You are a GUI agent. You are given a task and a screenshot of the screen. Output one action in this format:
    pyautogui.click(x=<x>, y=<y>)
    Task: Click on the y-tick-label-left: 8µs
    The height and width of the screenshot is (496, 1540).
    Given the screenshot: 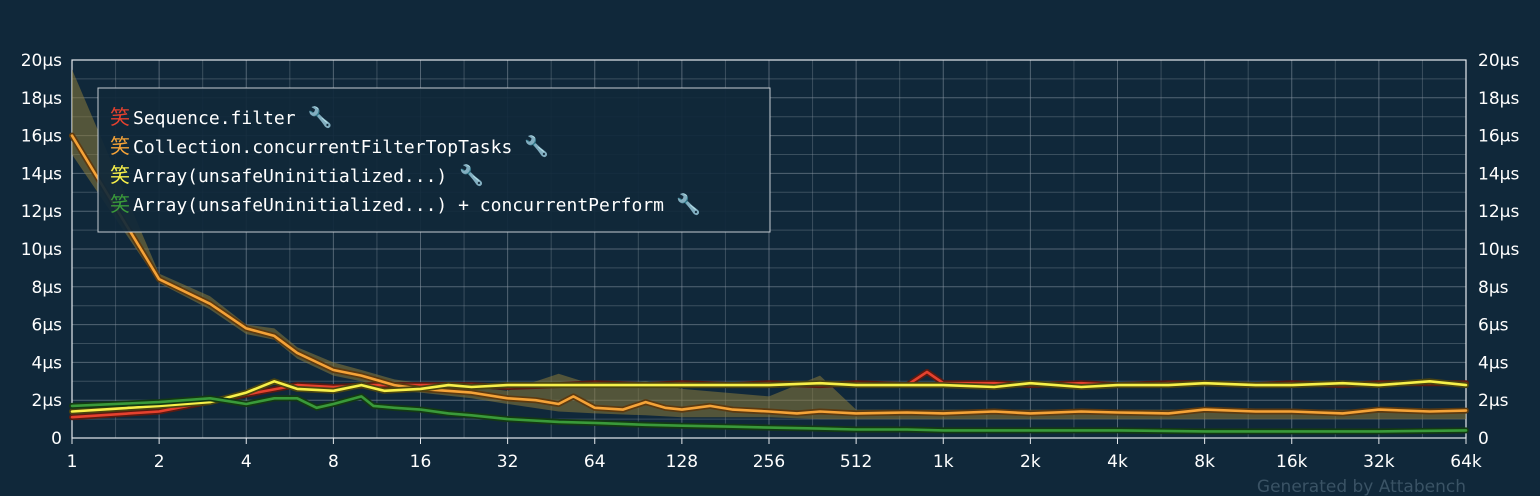 What is the action you would take?
    pyautogui.click(x=47, y=288)
    